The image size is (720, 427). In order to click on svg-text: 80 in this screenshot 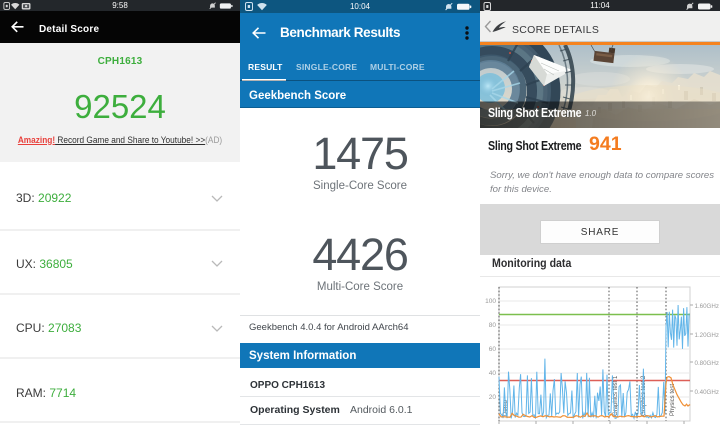, I will do `click(493, 325)`.